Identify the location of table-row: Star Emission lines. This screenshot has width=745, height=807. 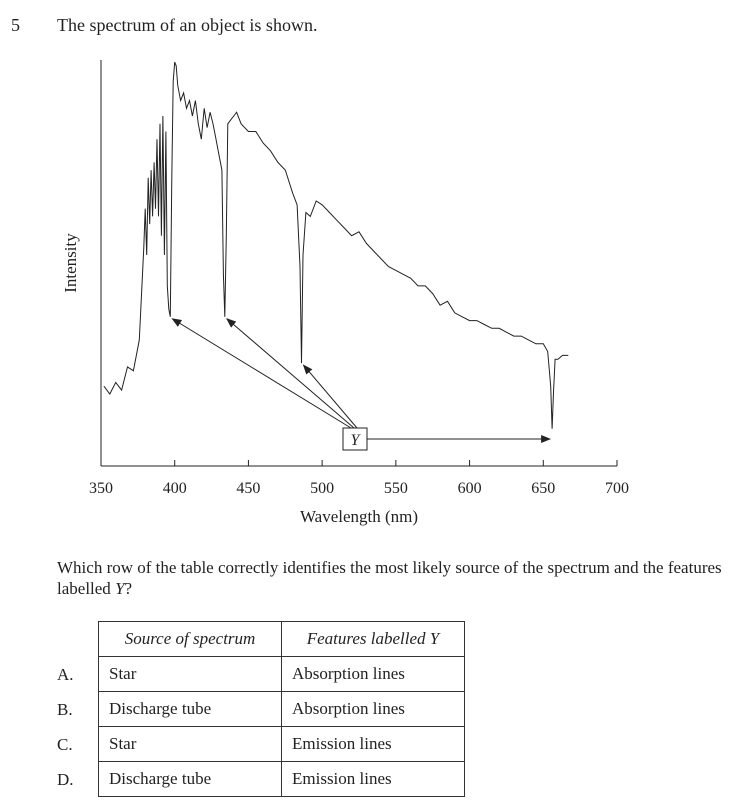
(281, 744).